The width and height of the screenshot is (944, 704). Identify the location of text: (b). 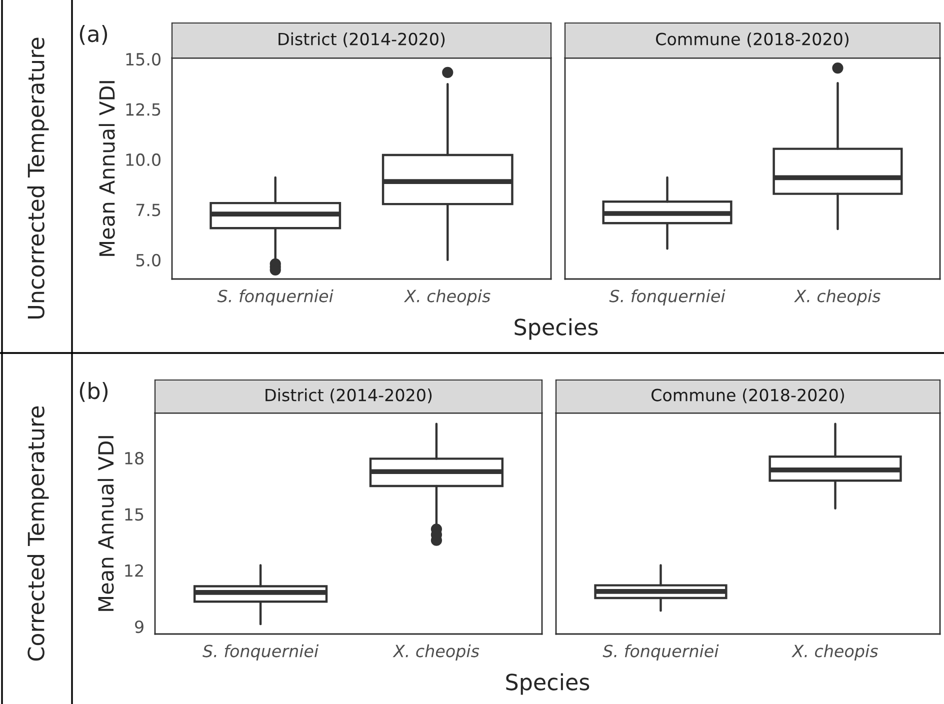
(94, 392).